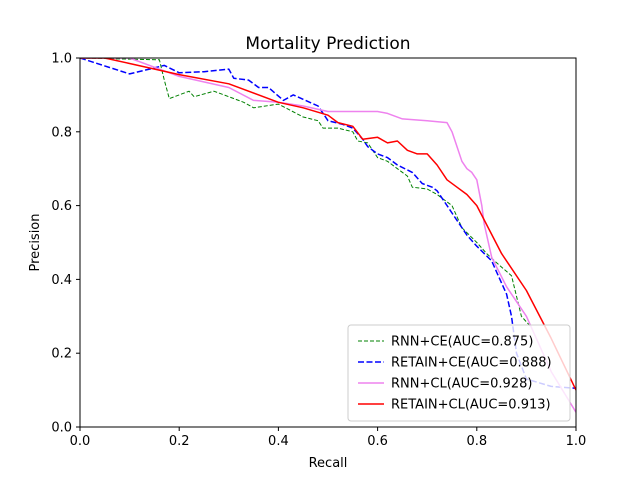  I want to click on y-tick-label: 0.4, so click(61, 280).